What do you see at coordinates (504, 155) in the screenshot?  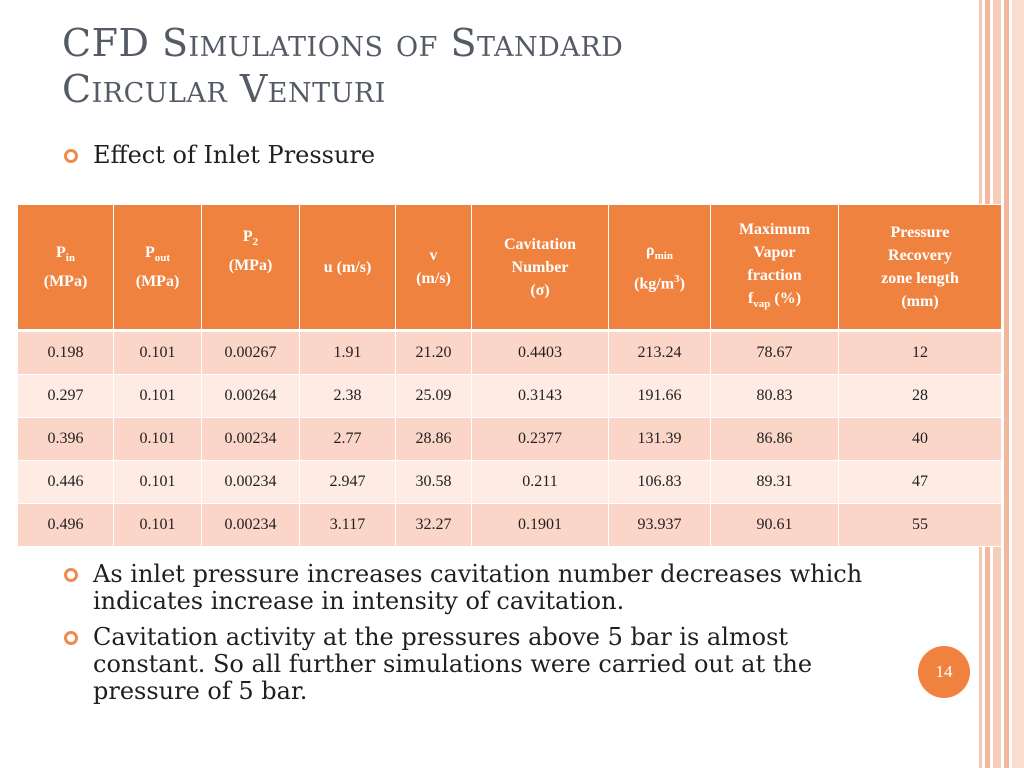 I see `bullet-inlet-pressure: Effect of Inlet Pressure` at bounding box center [504, 155].